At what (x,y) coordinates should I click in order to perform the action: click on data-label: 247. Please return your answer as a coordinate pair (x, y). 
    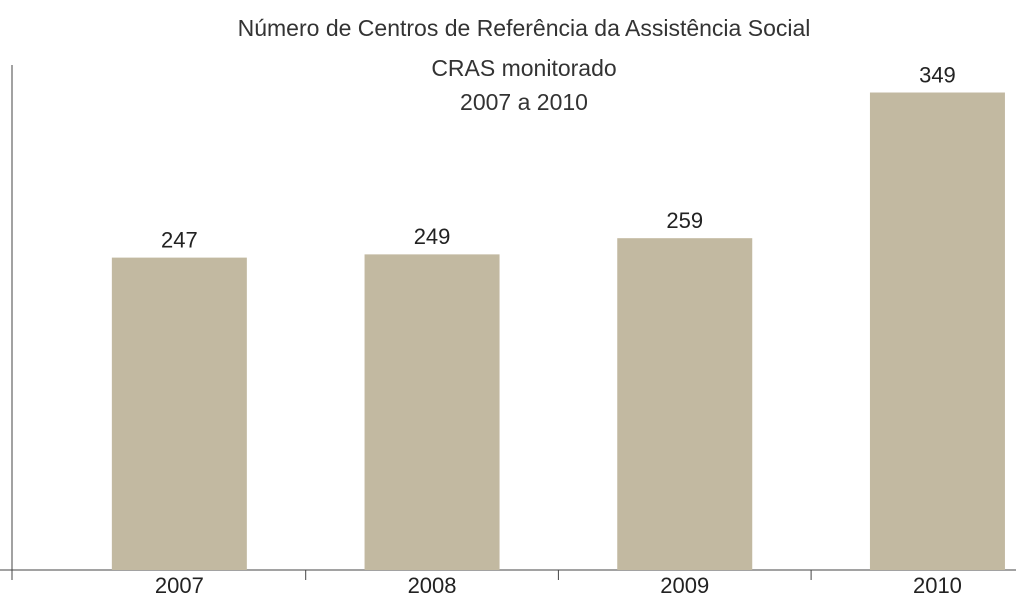
    Looking at the image, I should click on (179, 239).